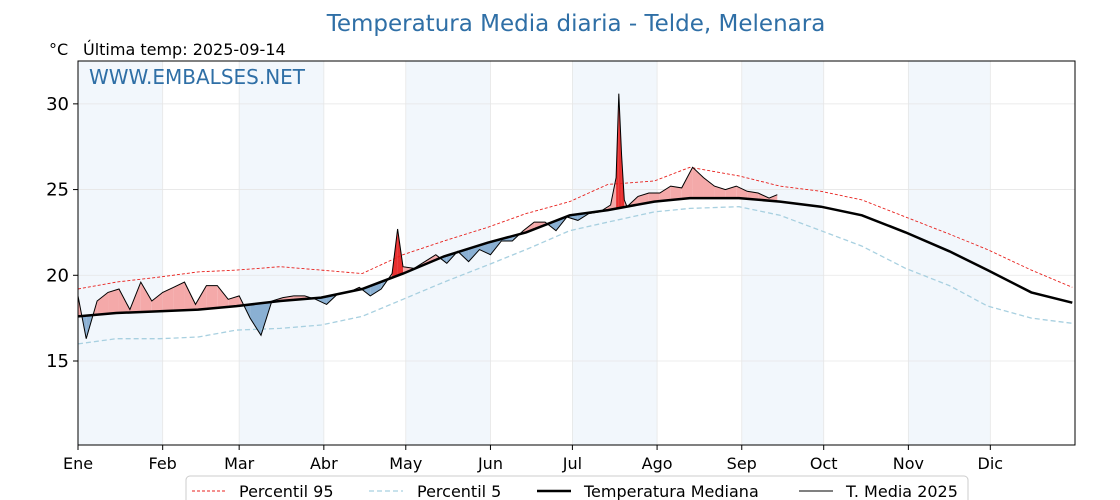 Image resolution: width=1120 pixels, height=500 pixels. I want to click on x-tick-label: Abr, so click(324, 463).